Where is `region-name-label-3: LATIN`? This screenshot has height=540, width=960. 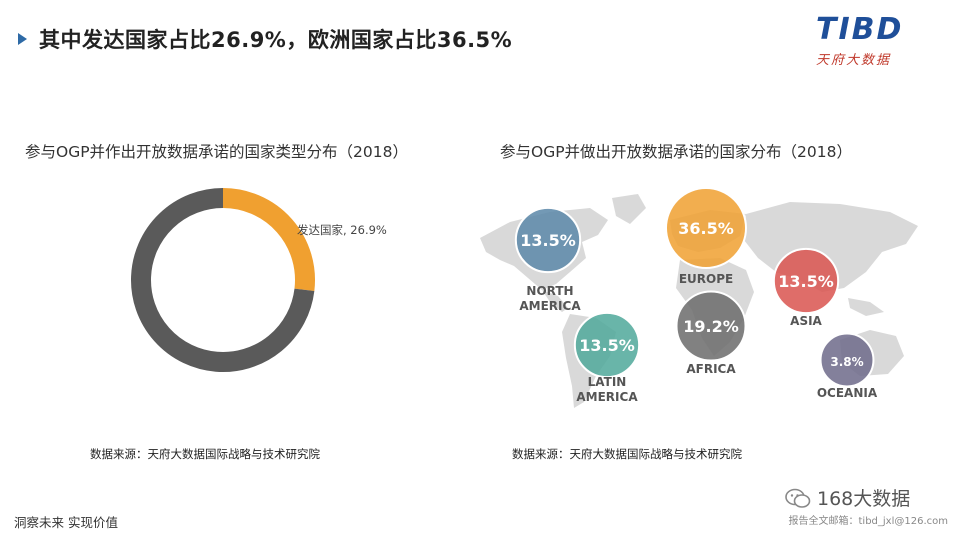
region-name-label-3: LATIN is located at coordinates (607, 382).